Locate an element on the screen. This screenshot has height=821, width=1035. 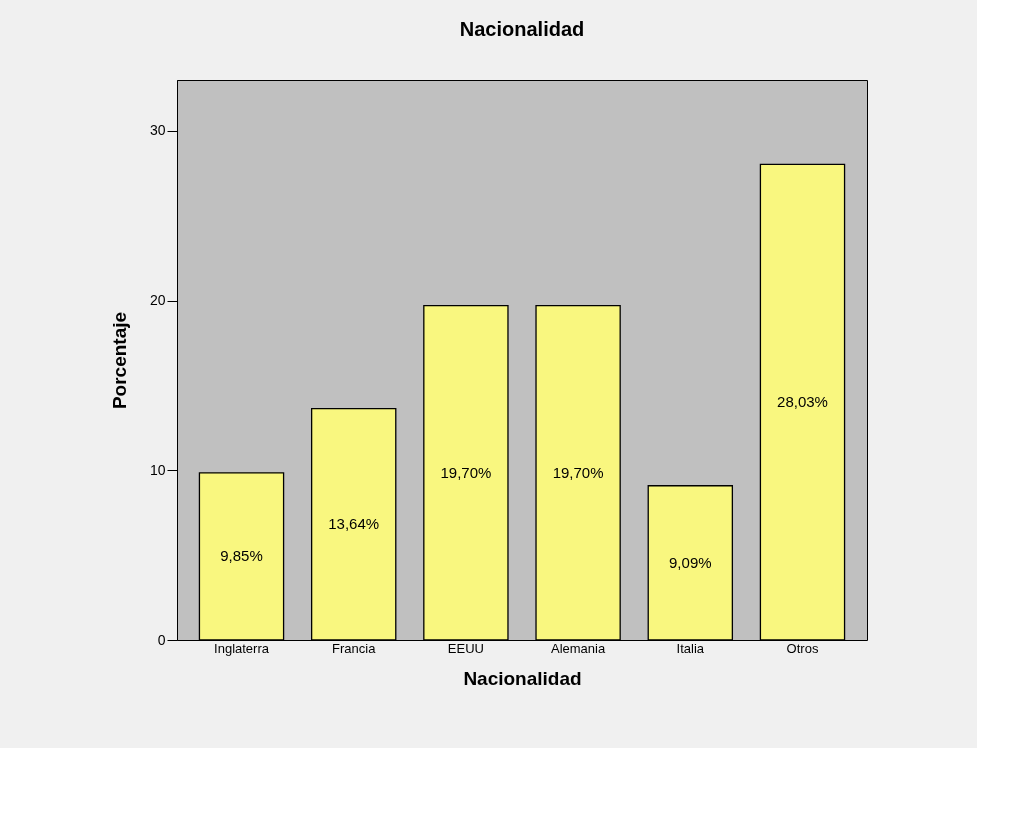
y-tick-label: 10 is located at coordinates (157, 469).